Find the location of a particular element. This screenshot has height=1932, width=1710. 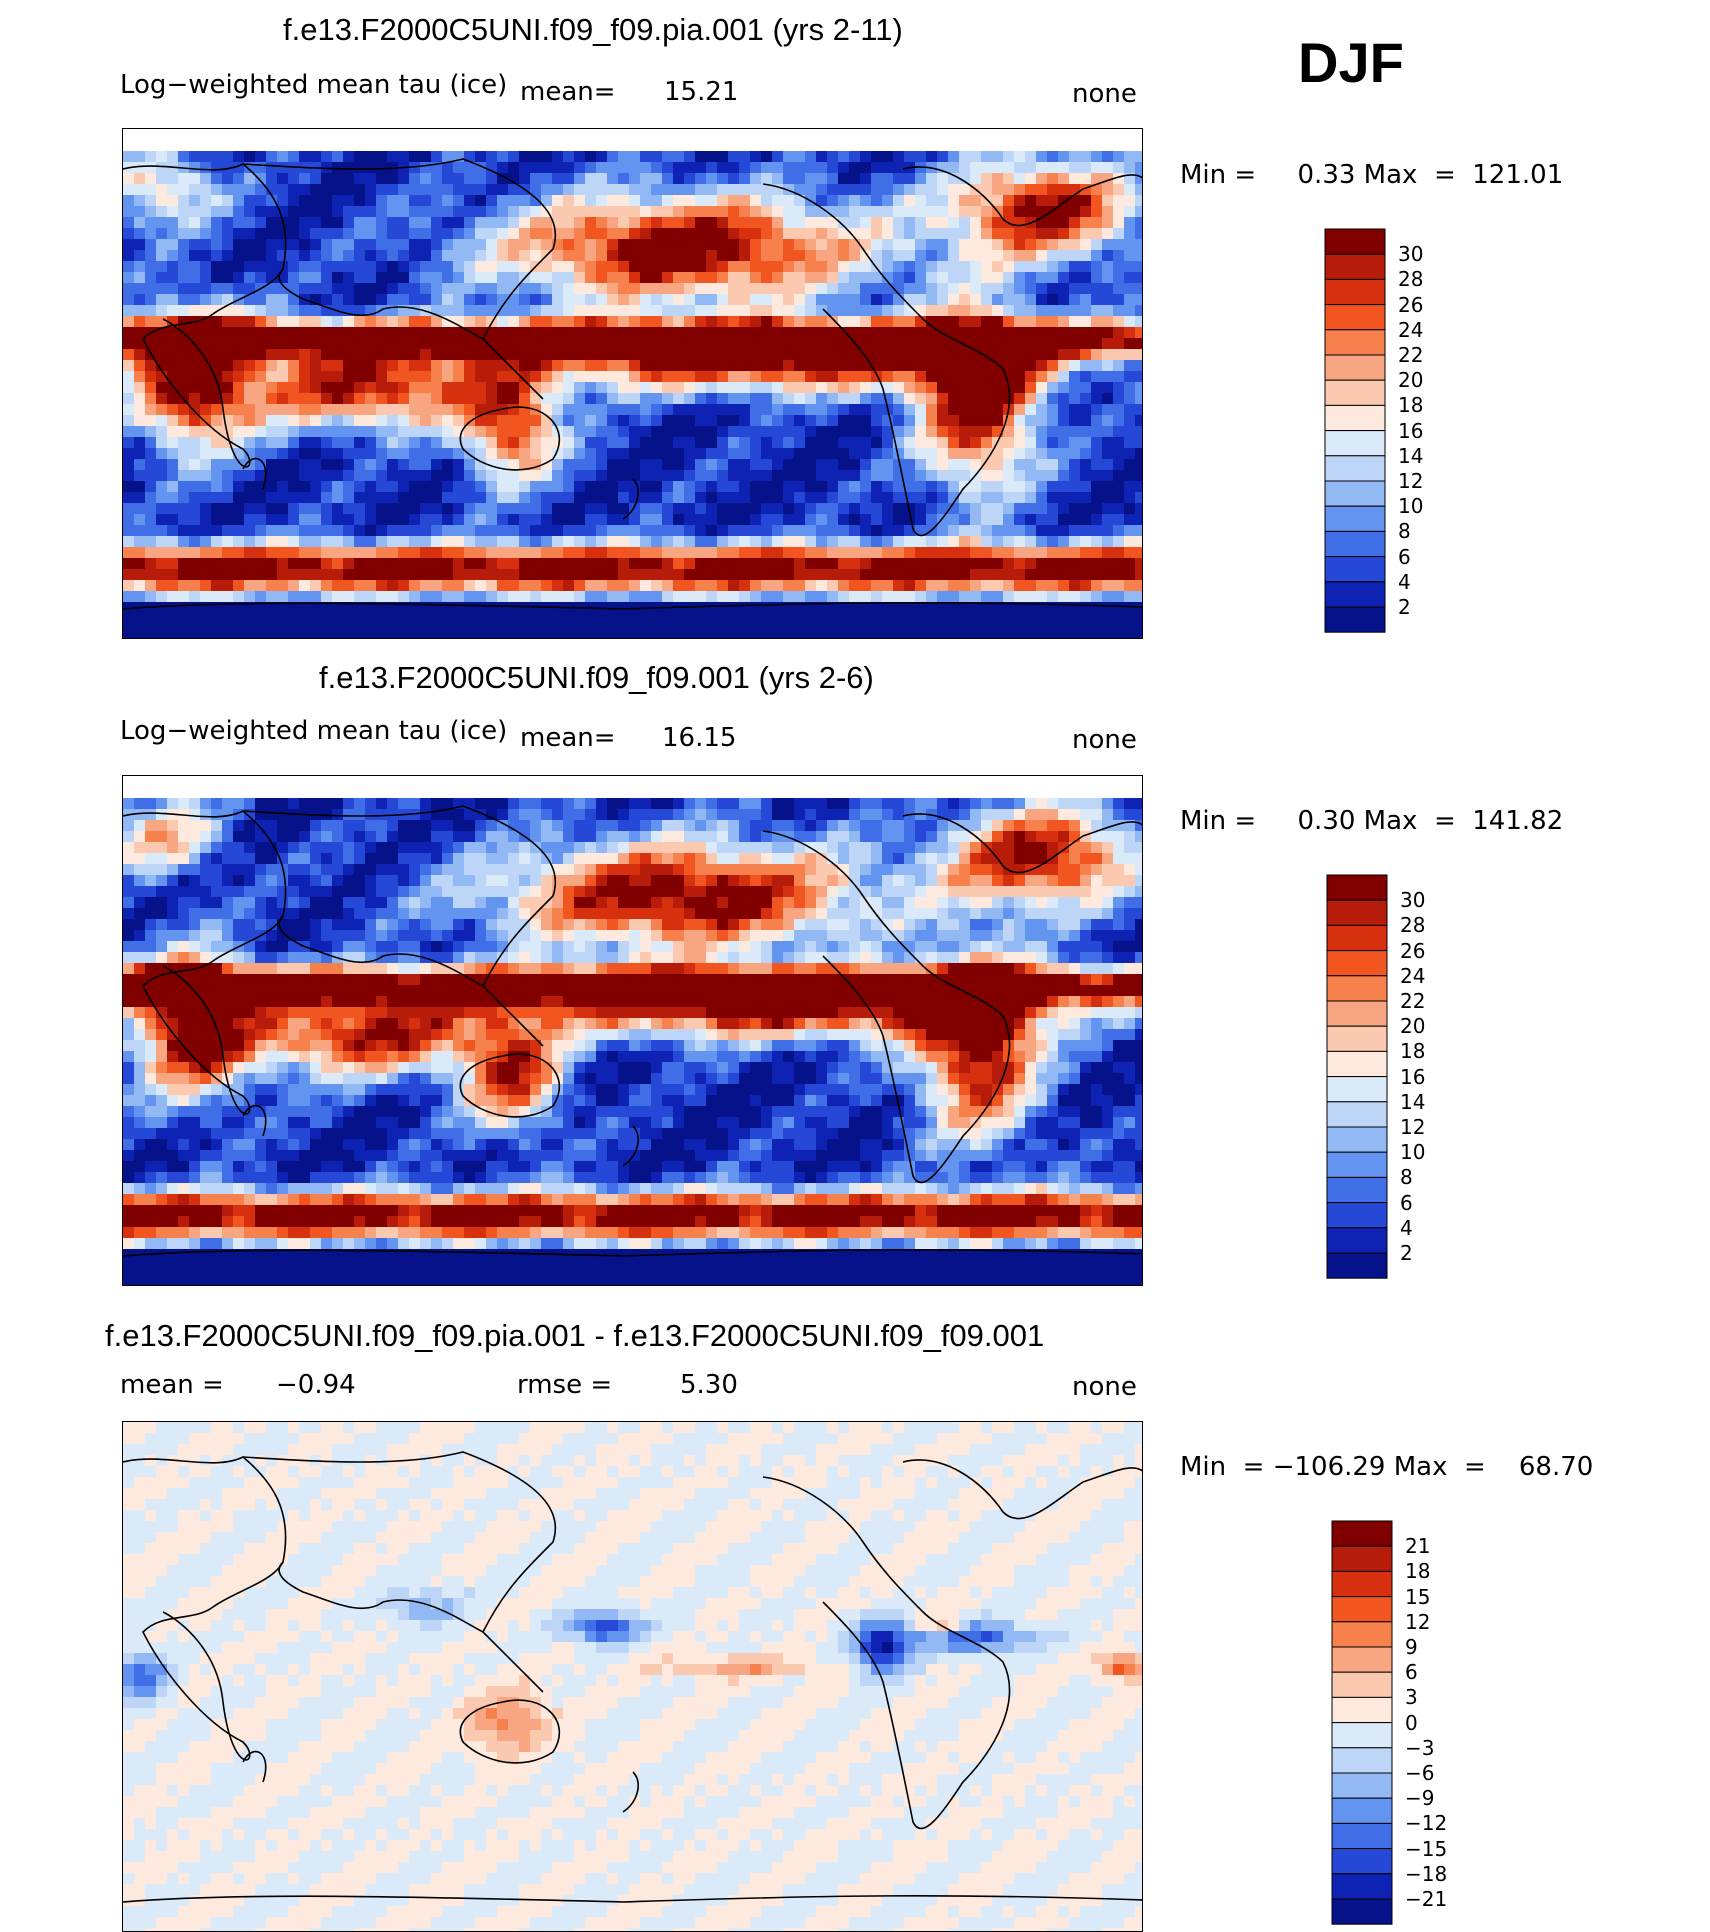

colorbar-tick-label: 9 is located at coordinates (1411, 1647).